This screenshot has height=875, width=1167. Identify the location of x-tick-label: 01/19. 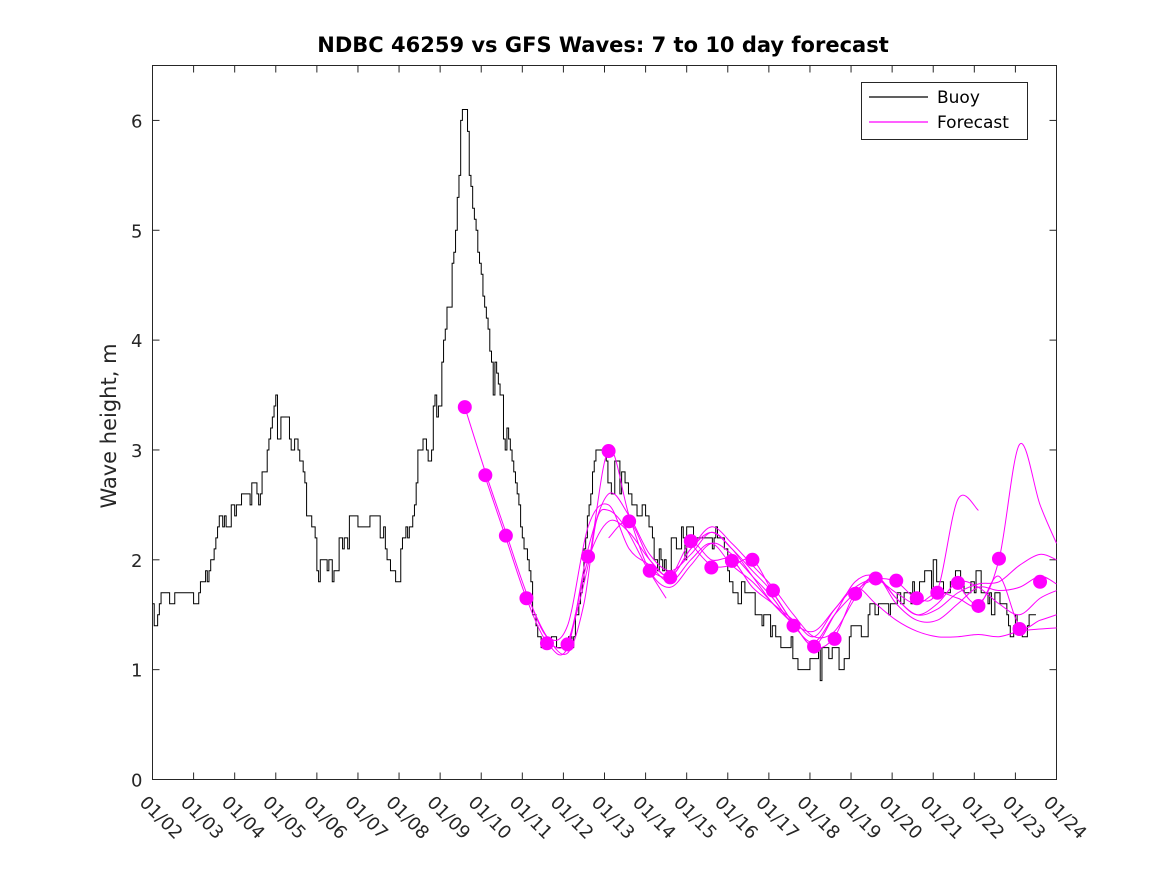
(860, 818).